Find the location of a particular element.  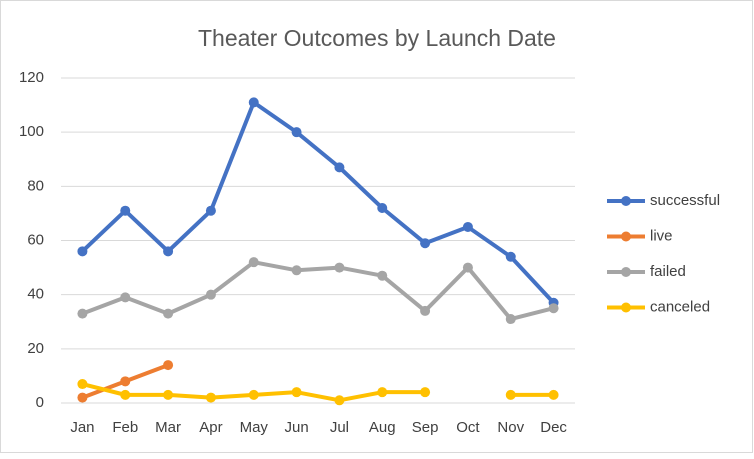

x-tick-label: Jun is located at coordinates (296, 427).